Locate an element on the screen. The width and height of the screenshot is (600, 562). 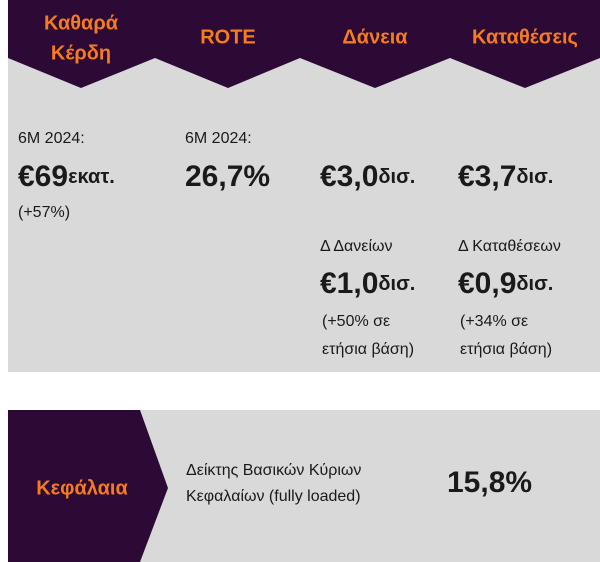
amount: €3,0δισ. is located at coordinates (367, 176).